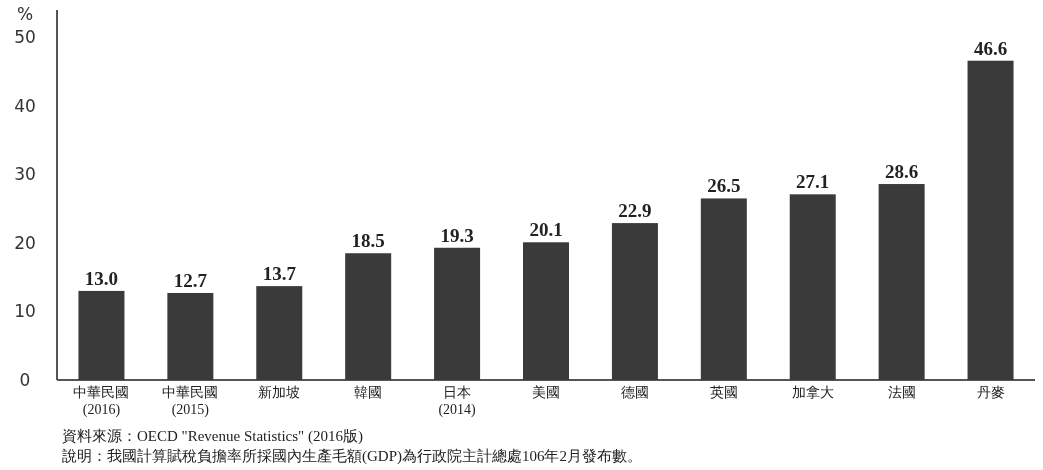  I want to click on data-label: 26.5, so click(724, 186).